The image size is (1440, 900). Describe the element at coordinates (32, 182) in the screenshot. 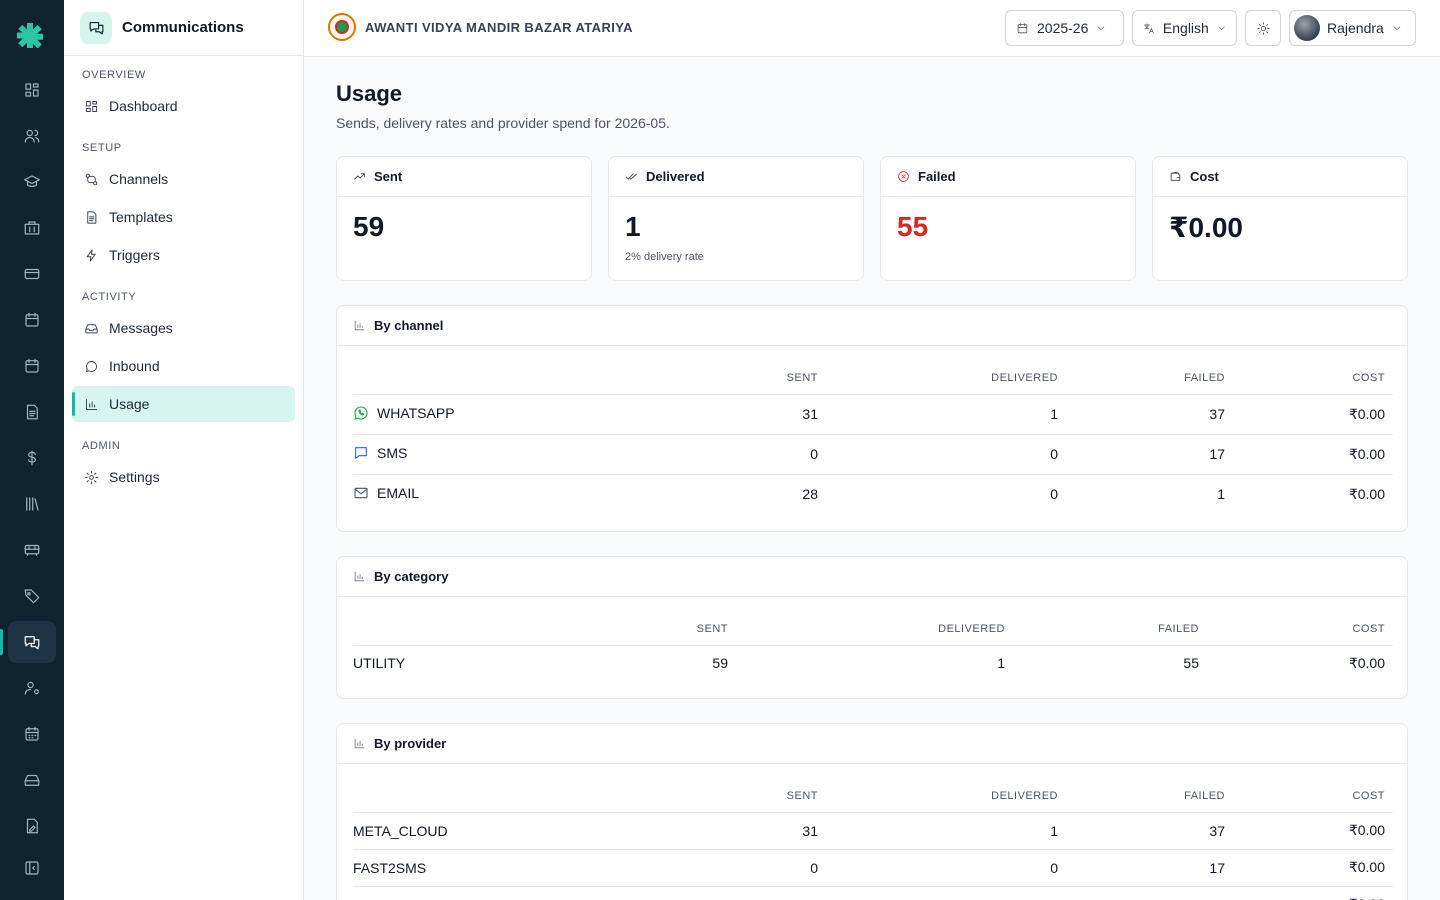

I see `rail-graduation-icon` at that location.